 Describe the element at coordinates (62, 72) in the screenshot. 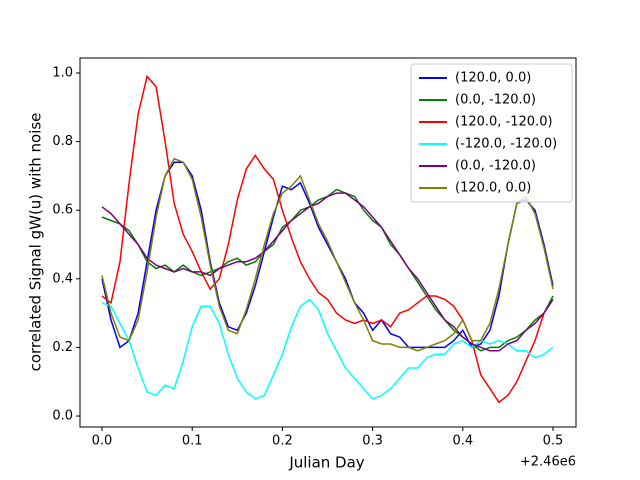

I see `y-tick-label: 1.0` at that location.